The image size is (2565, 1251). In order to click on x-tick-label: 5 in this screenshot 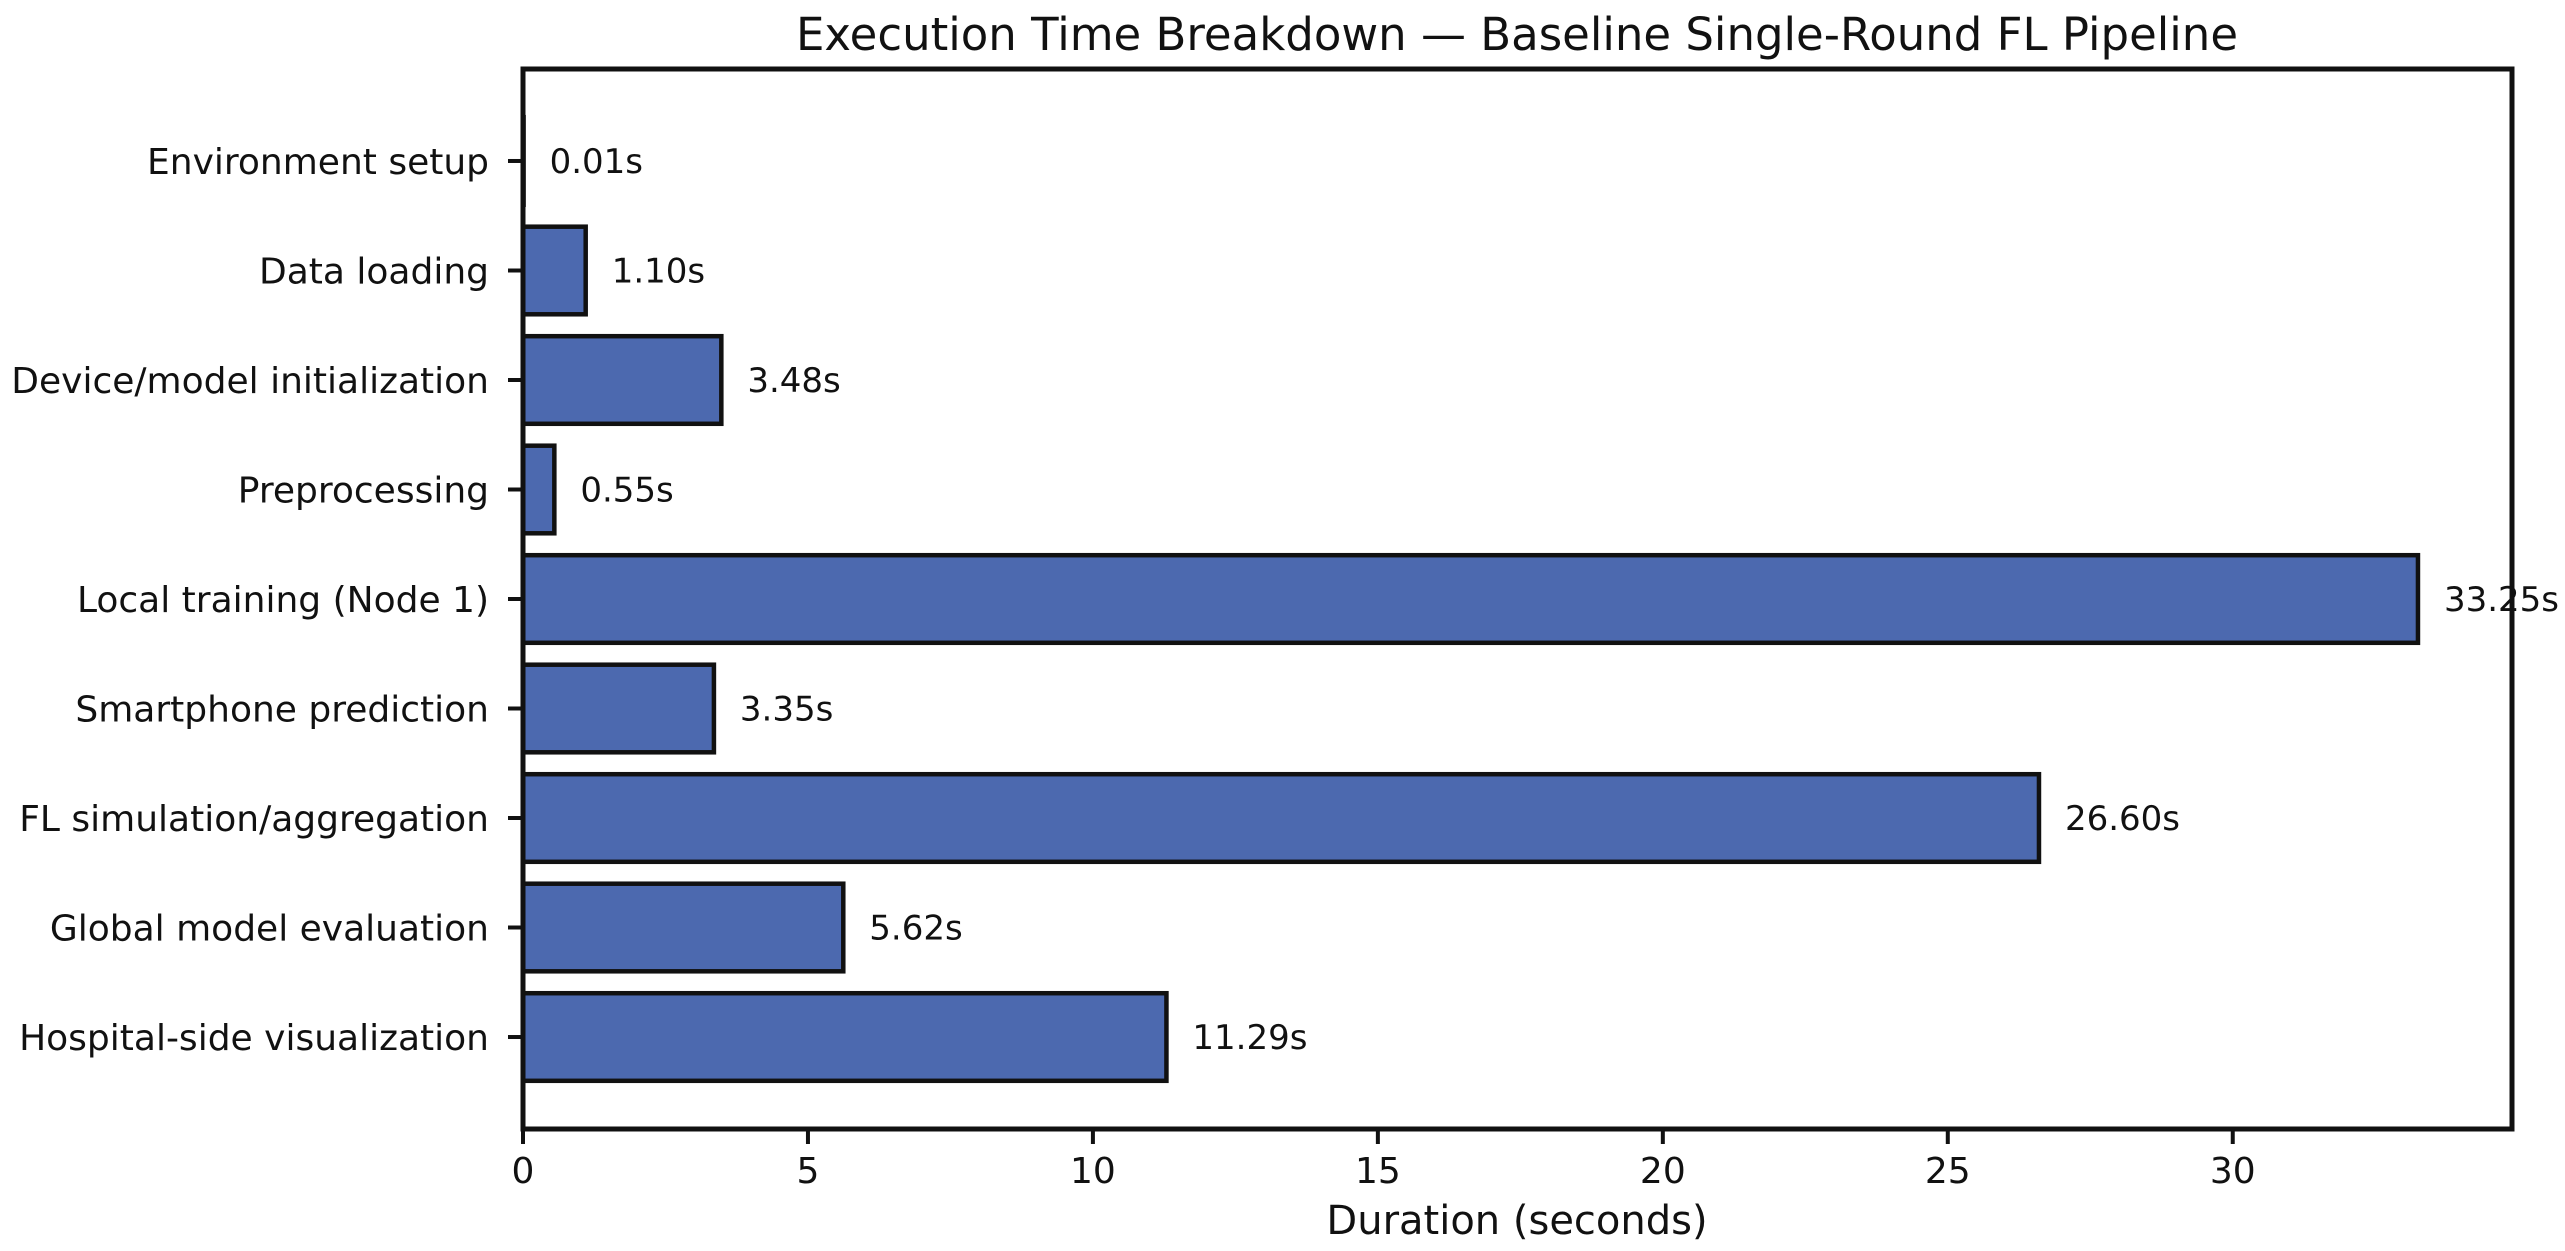, I will do `click(808, 1171)`.